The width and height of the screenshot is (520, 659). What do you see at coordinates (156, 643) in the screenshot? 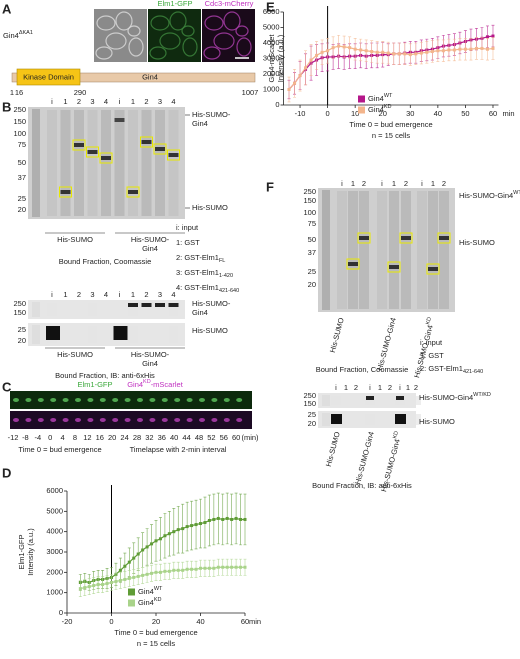
I see `note: n = 15 cells` at bounding box center [156, 643].